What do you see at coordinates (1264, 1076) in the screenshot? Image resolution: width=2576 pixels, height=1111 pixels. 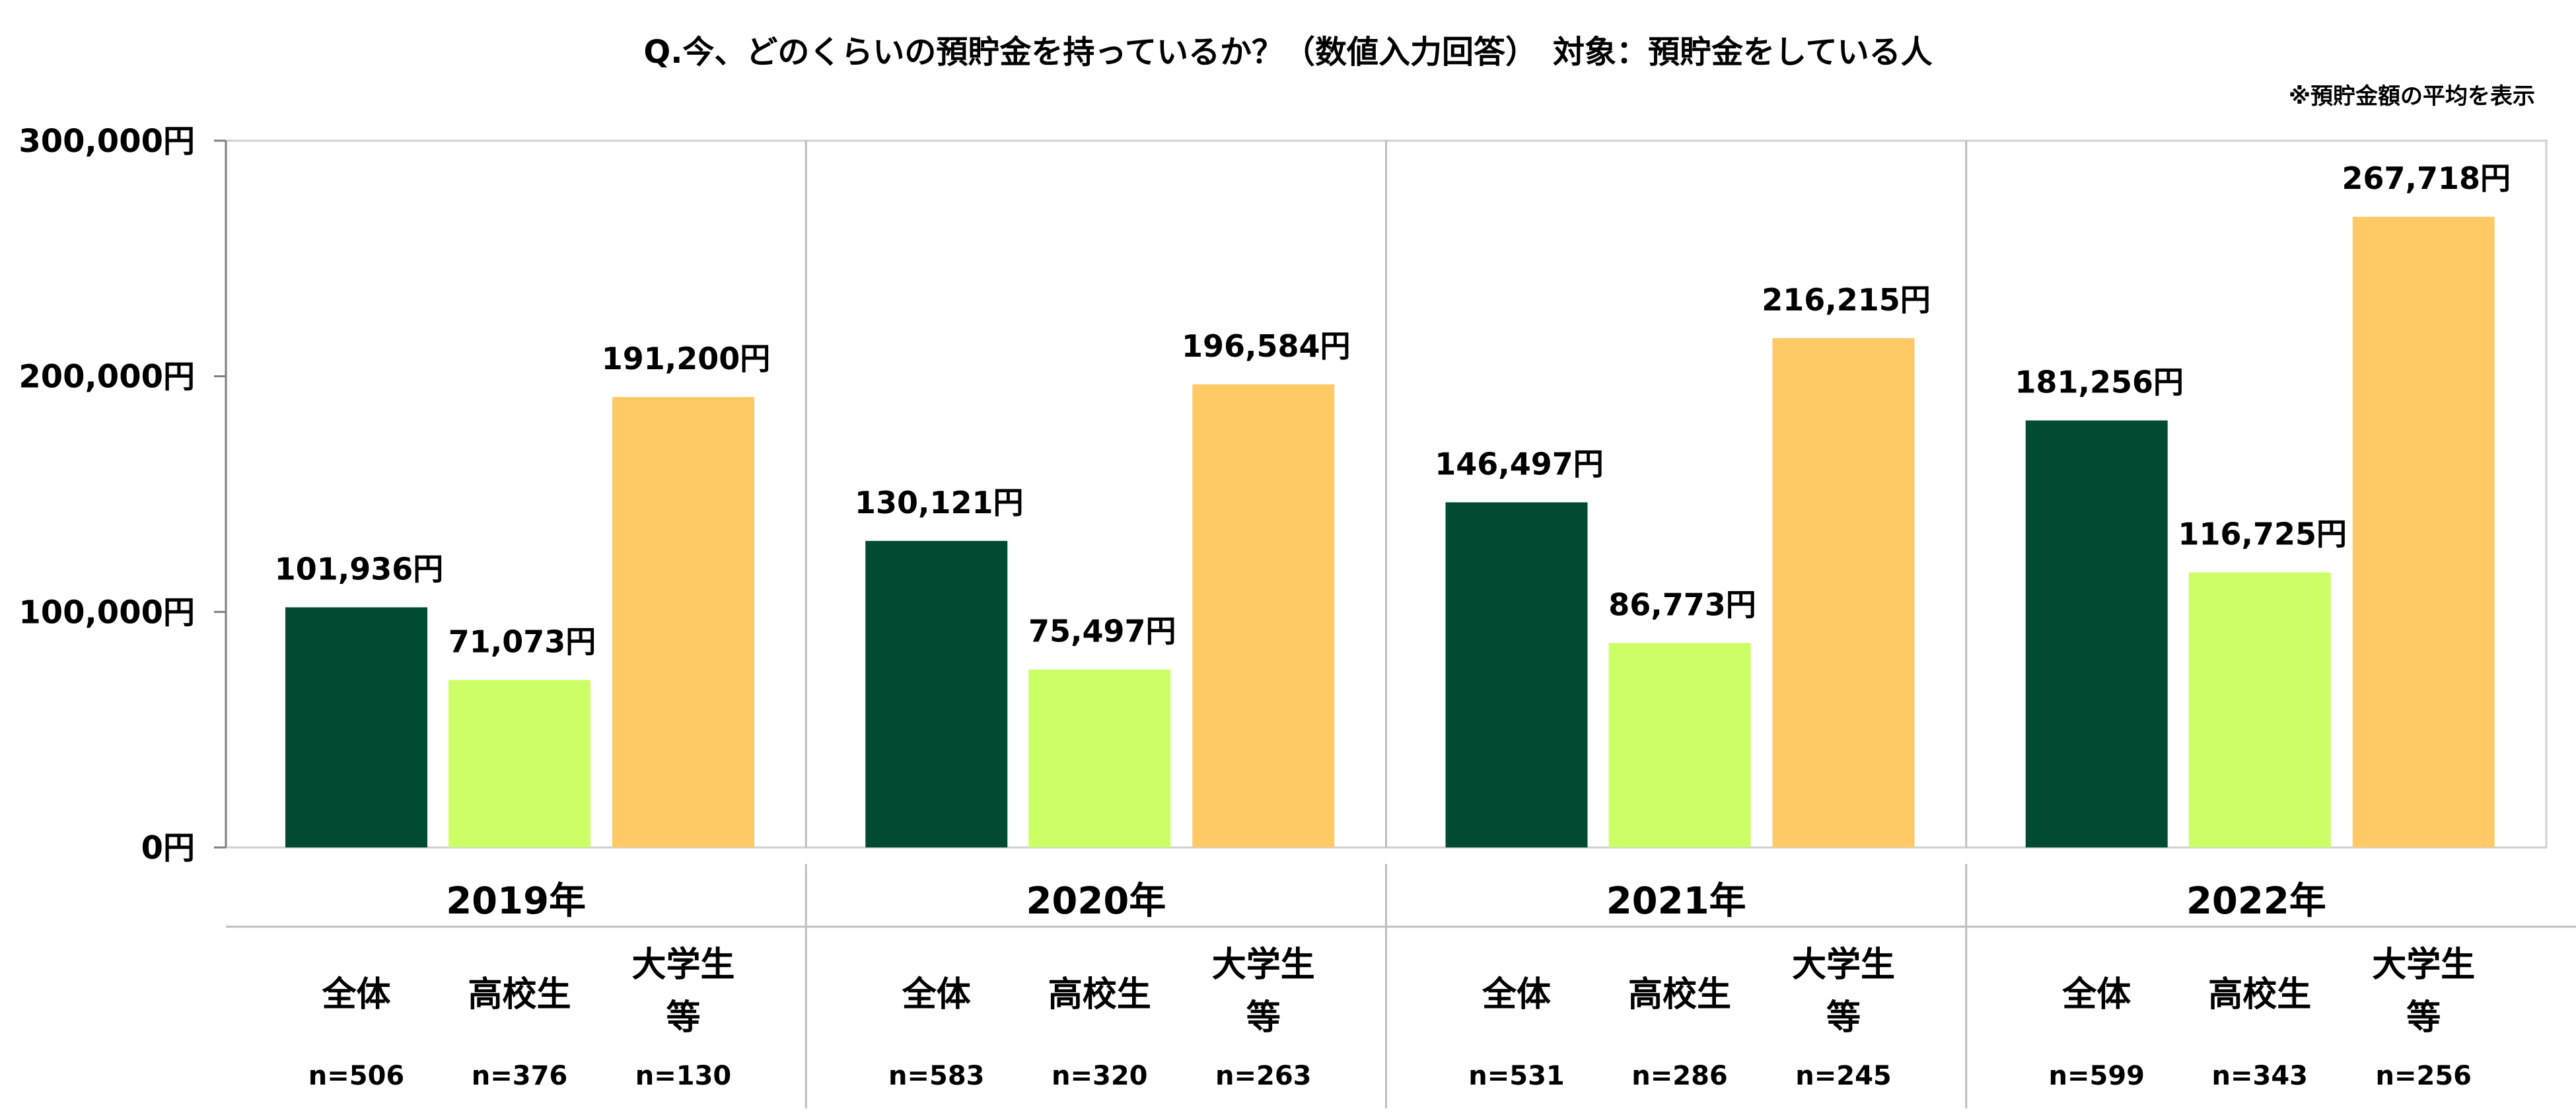 I see `sample-size: n=263` at bounding box center [1264, 1076].